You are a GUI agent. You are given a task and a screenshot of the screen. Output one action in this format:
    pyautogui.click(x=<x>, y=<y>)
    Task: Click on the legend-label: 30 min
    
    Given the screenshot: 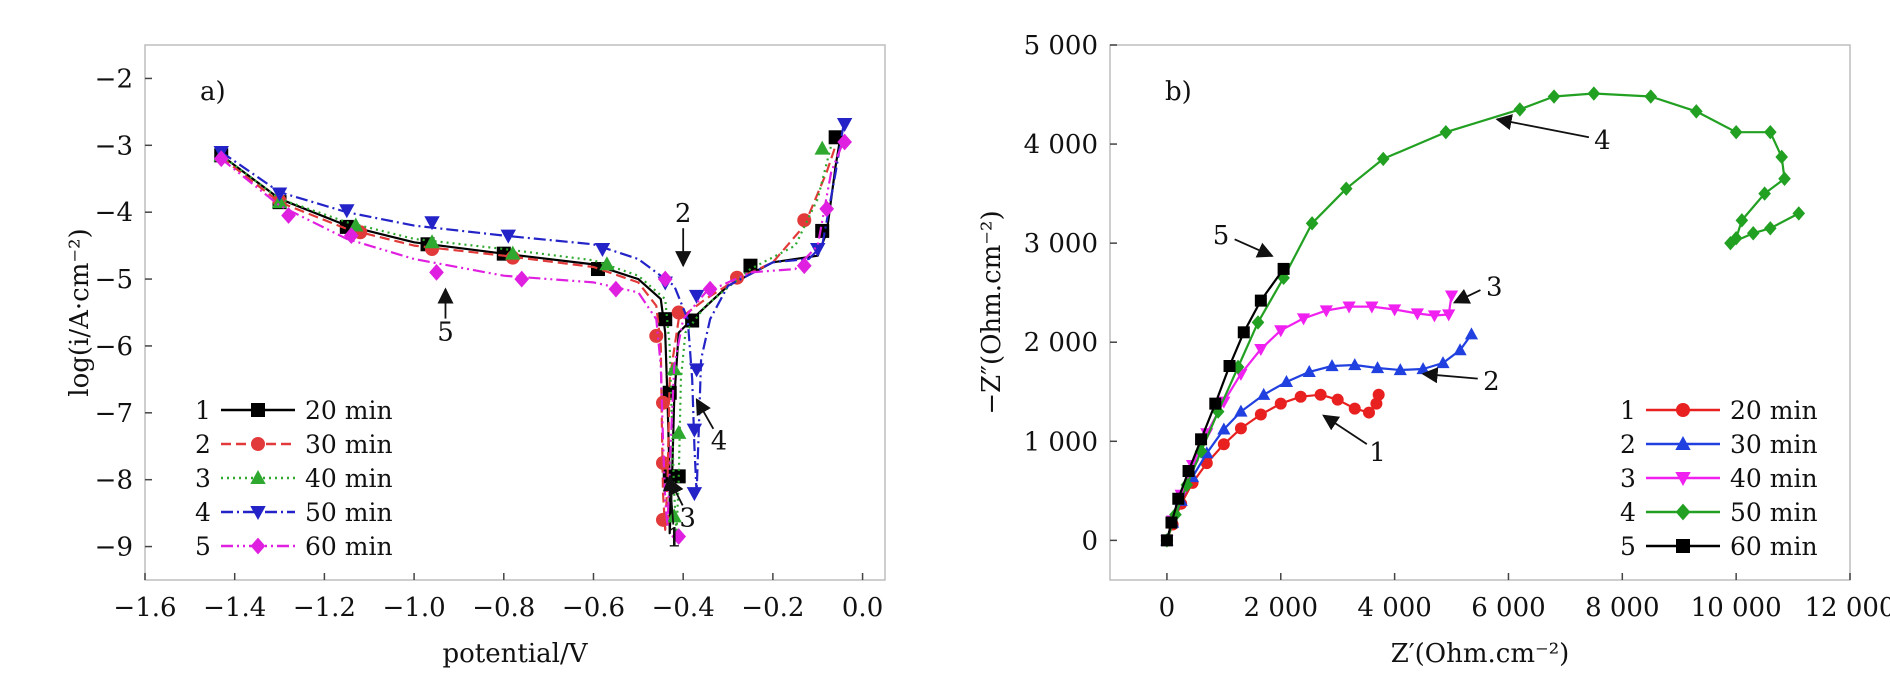 What is the action you would take?
    pyautogui.click(x=349, y=444)
    